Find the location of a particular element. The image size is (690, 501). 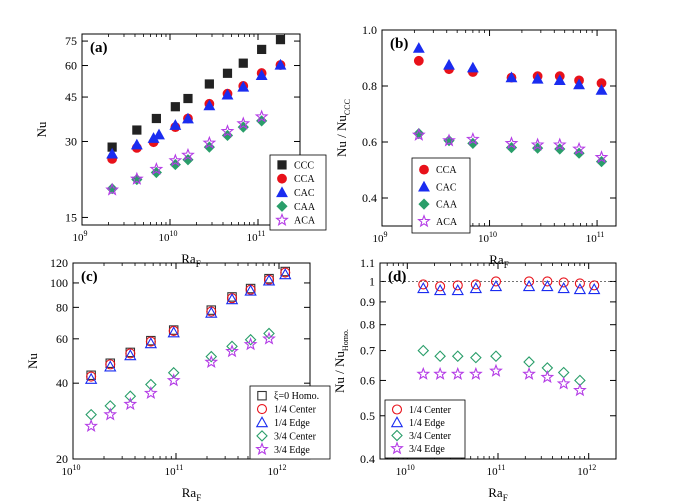

legend-entry: CAA is located at coordinates (305, 207).